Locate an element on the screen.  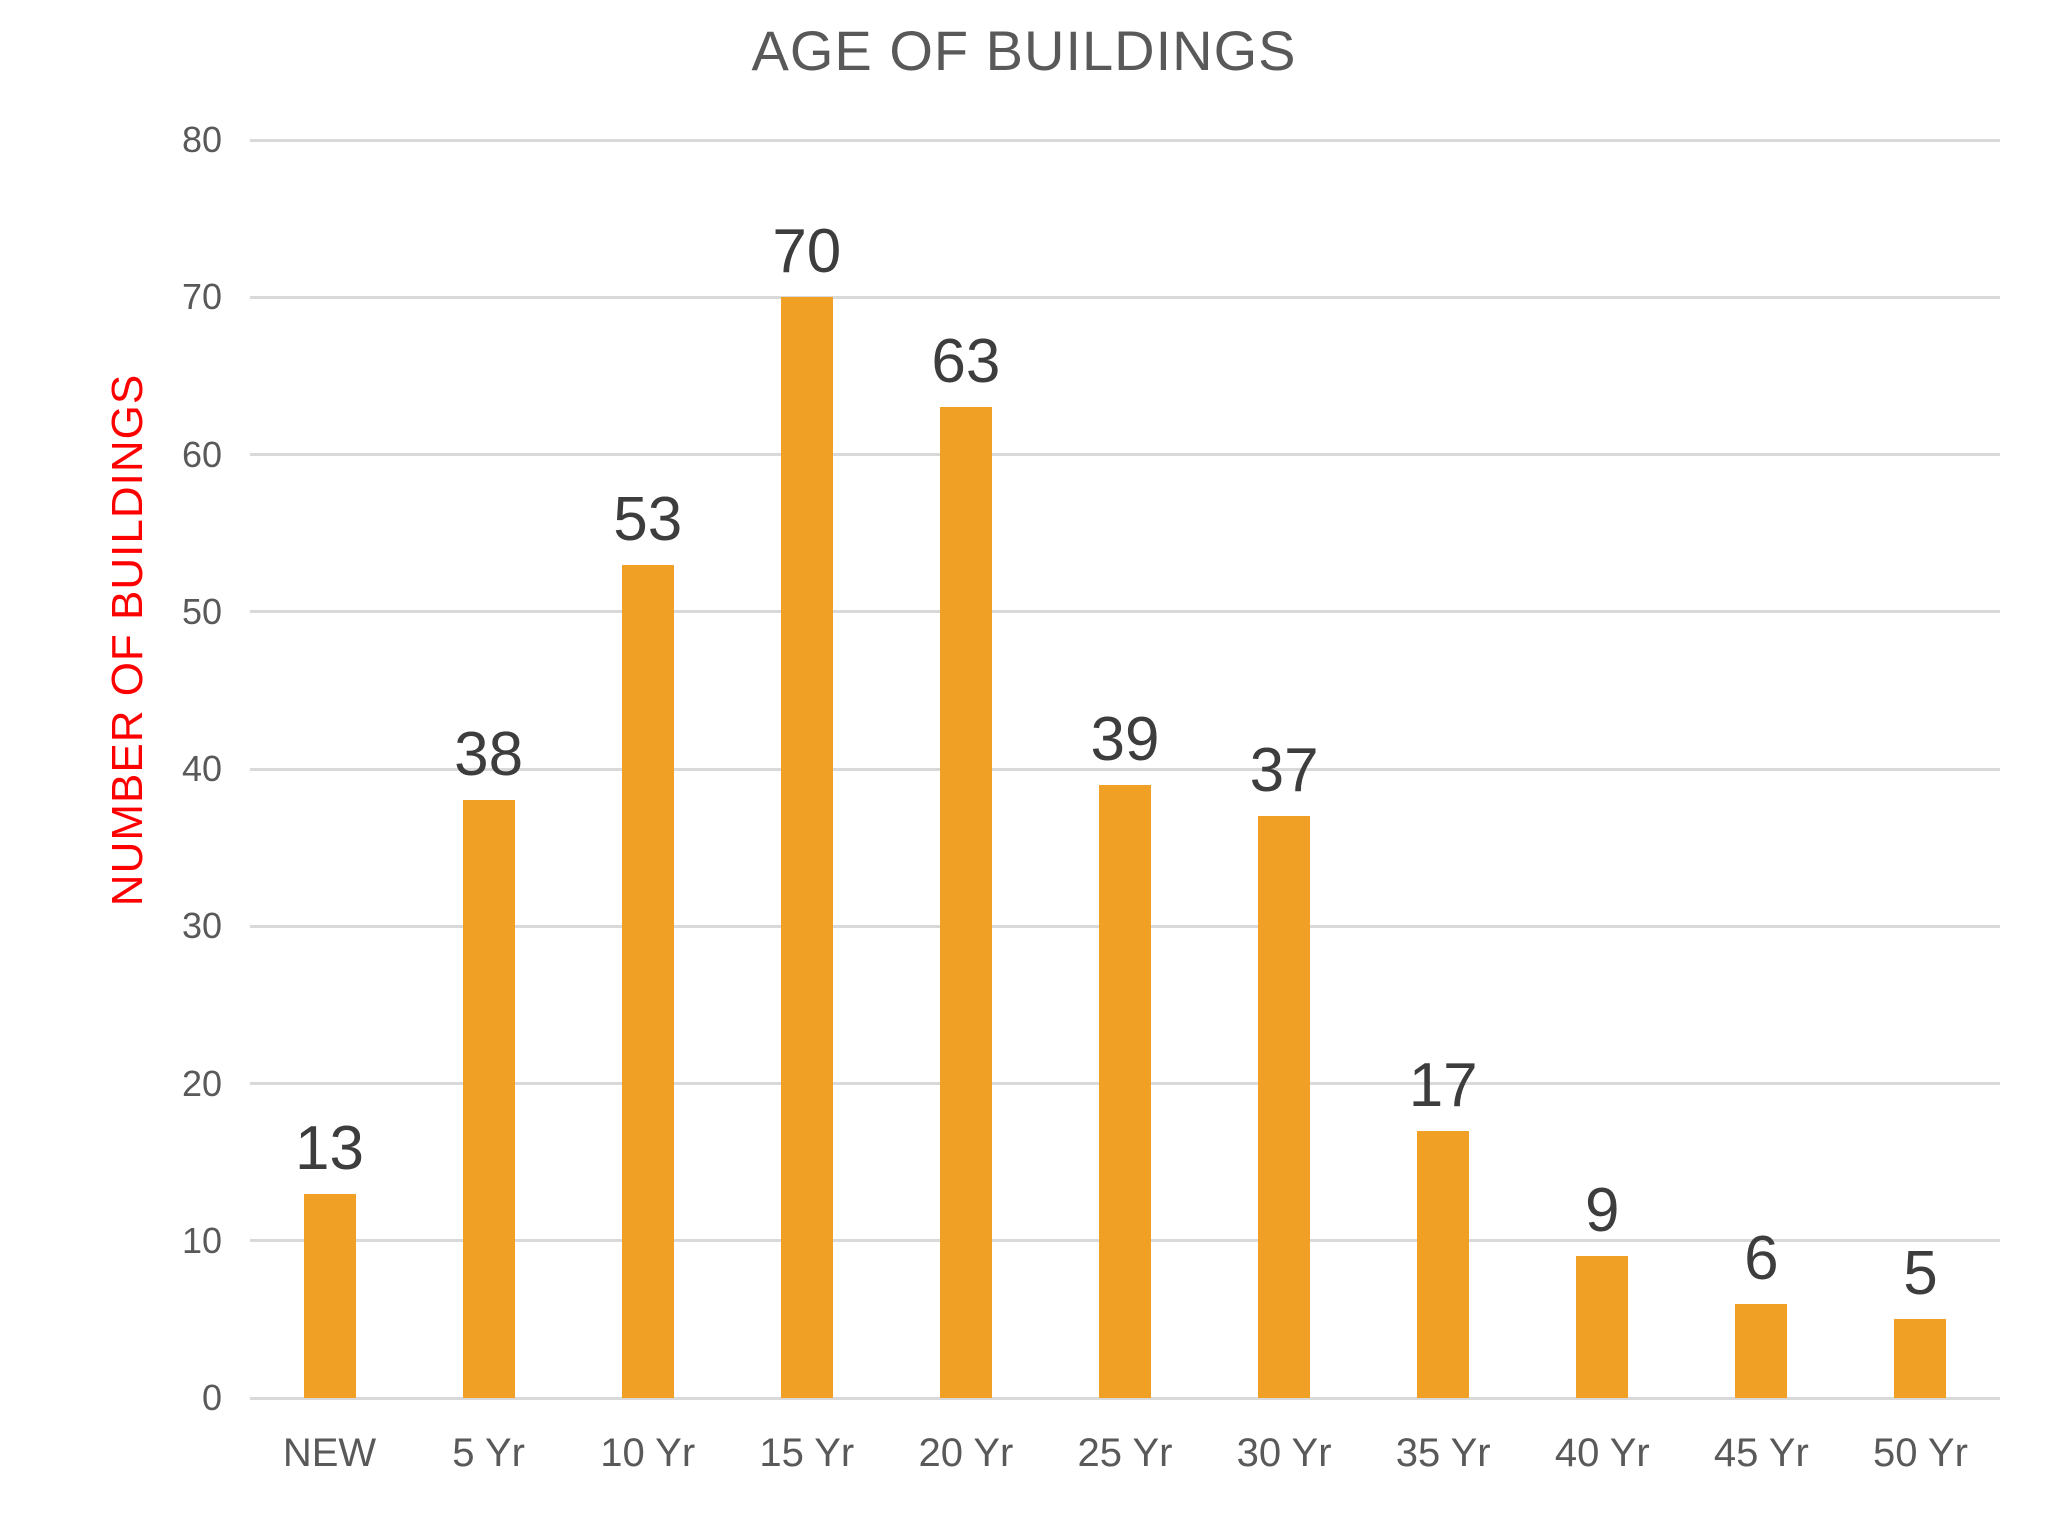
x-axis-label: 25 Yr is located at coordinates (1125, 1453).